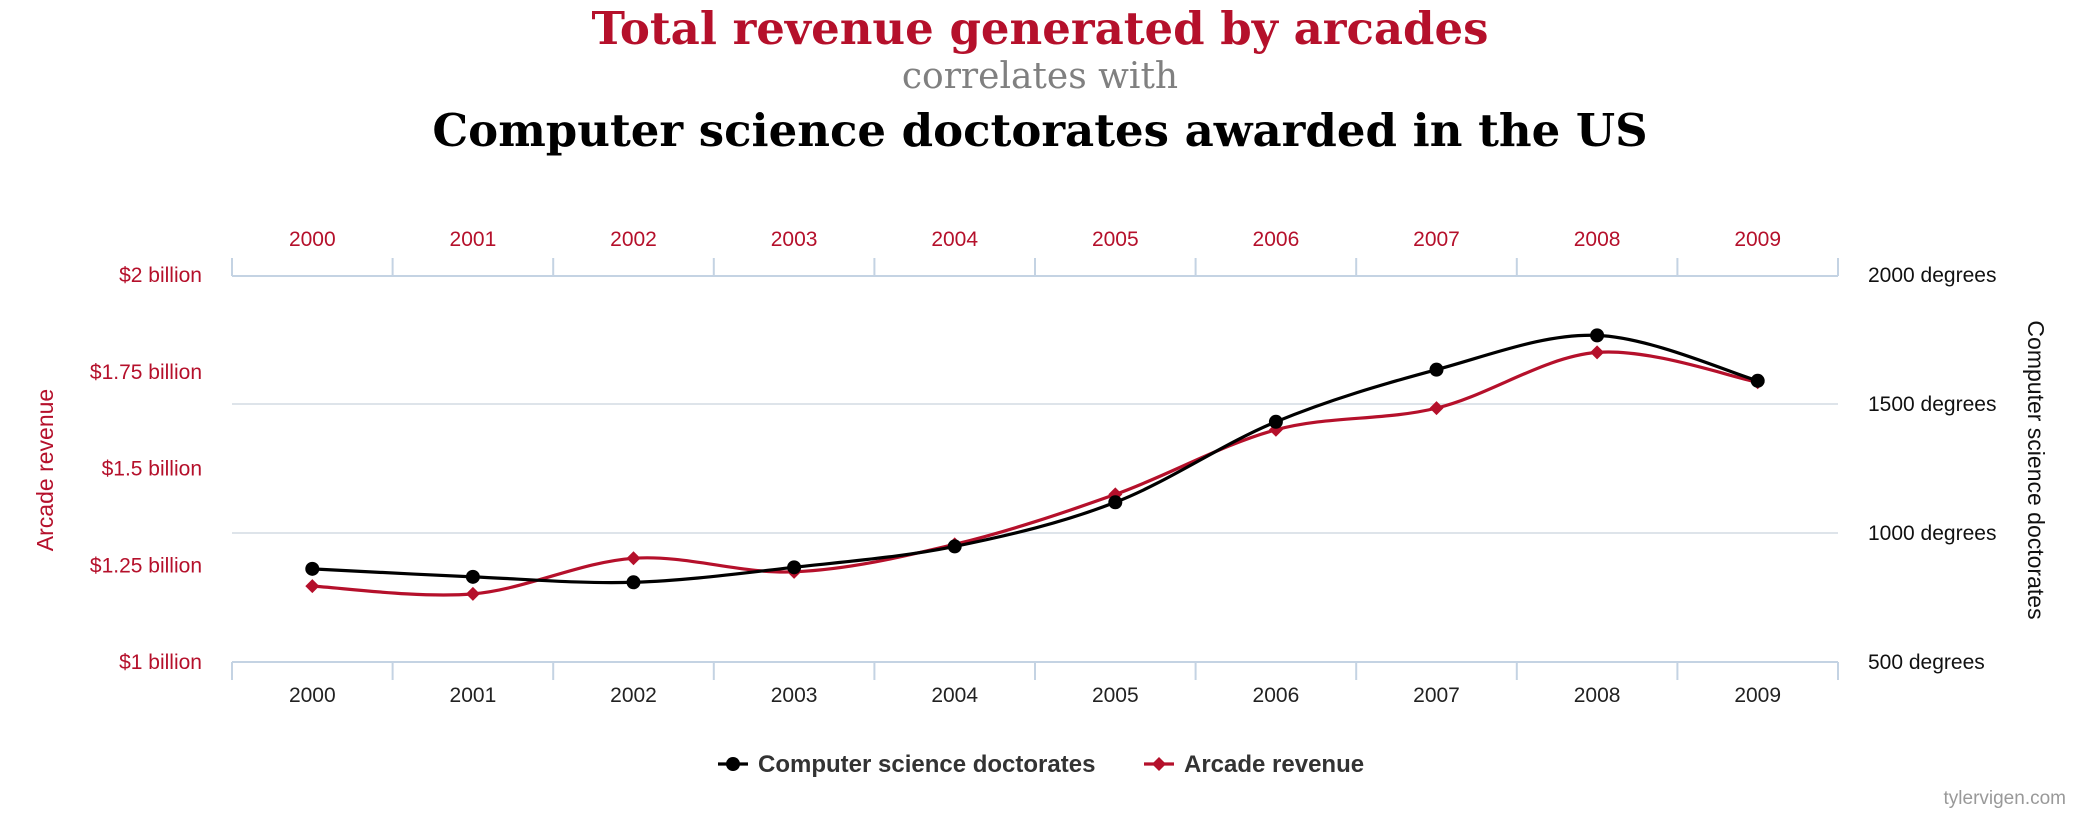 The height and width of the screenshot is (820, 2080). What do you see at coordinates (1276, 239) in the screenshot?
I see `x-tick-label-top: 2006` at bounding box center [1276, 239].